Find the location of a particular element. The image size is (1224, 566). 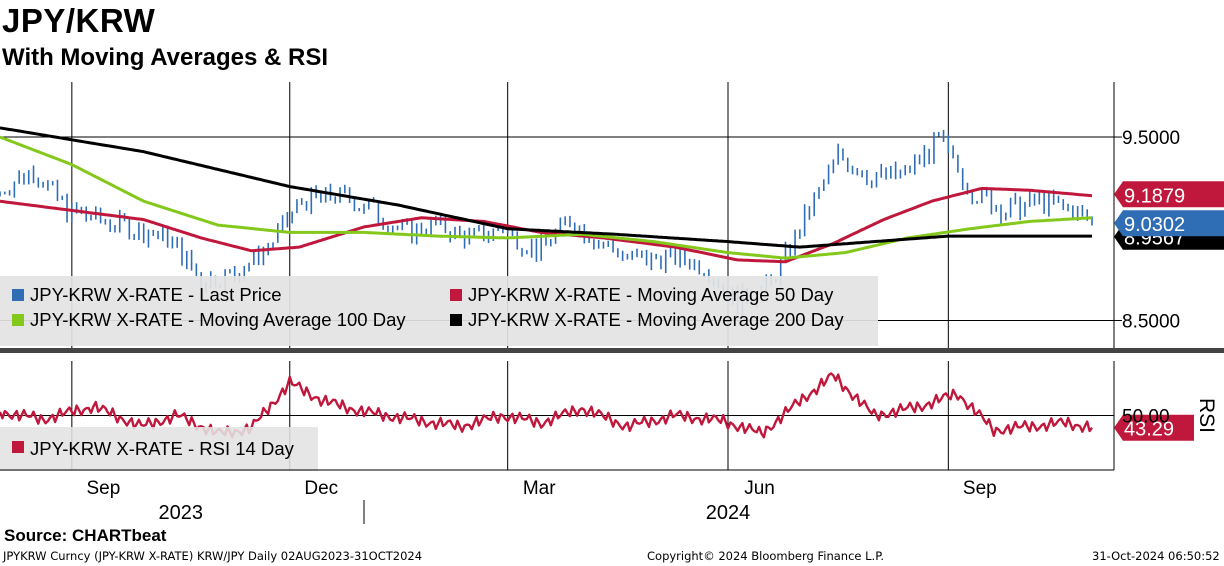

rsi-legend-swatch is located at coordinates (18, 447).